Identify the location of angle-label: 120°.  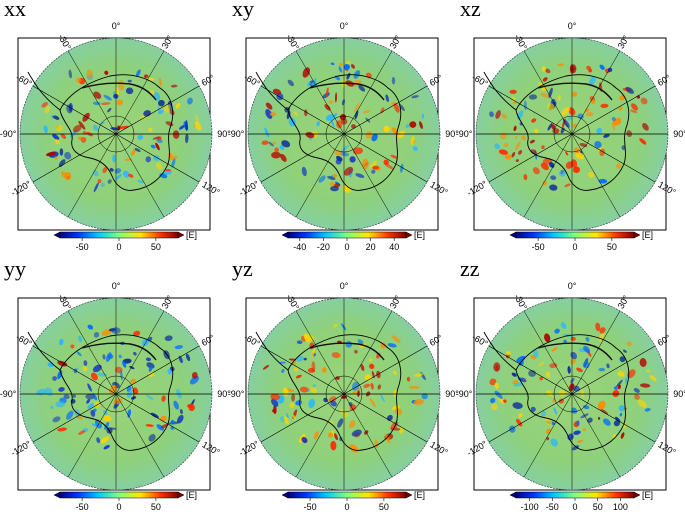
(666, 448).